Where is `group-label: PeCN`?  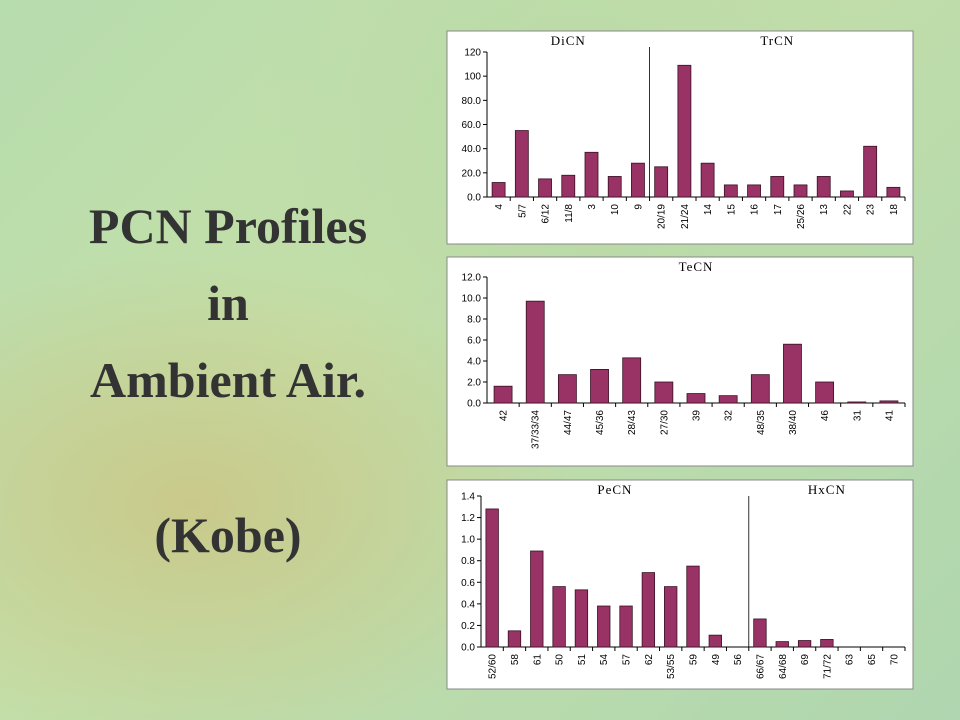
group-label: PeCN is located at coordinates (614, 489).